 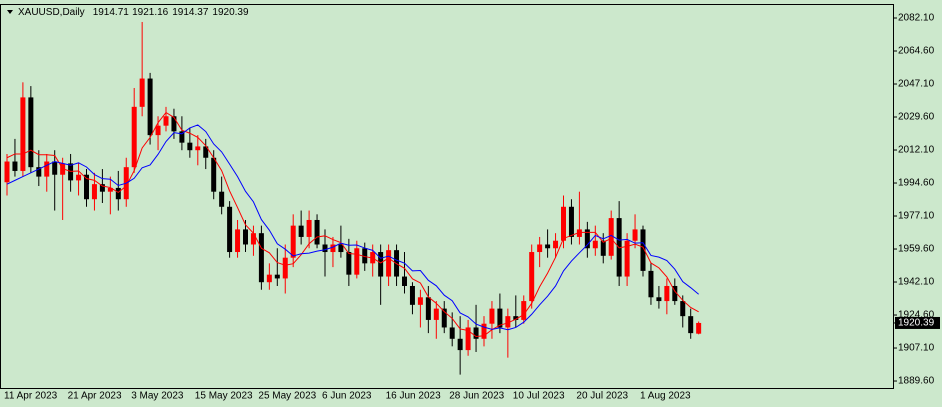 I want to click on x-tick-label: 25 May 2023, so click(x=287, y=396).